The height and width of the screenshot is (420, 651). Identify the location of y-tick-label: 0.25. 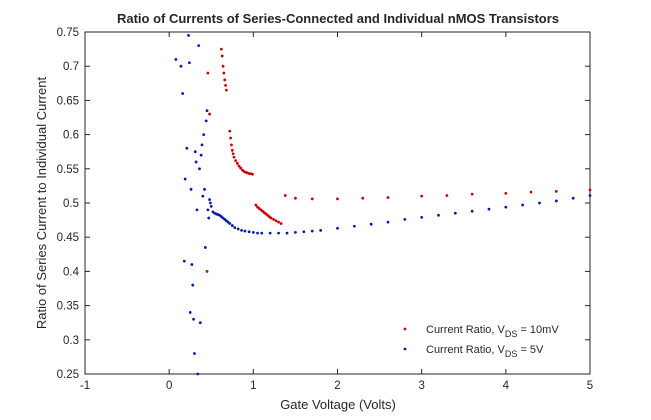
(68, 375).